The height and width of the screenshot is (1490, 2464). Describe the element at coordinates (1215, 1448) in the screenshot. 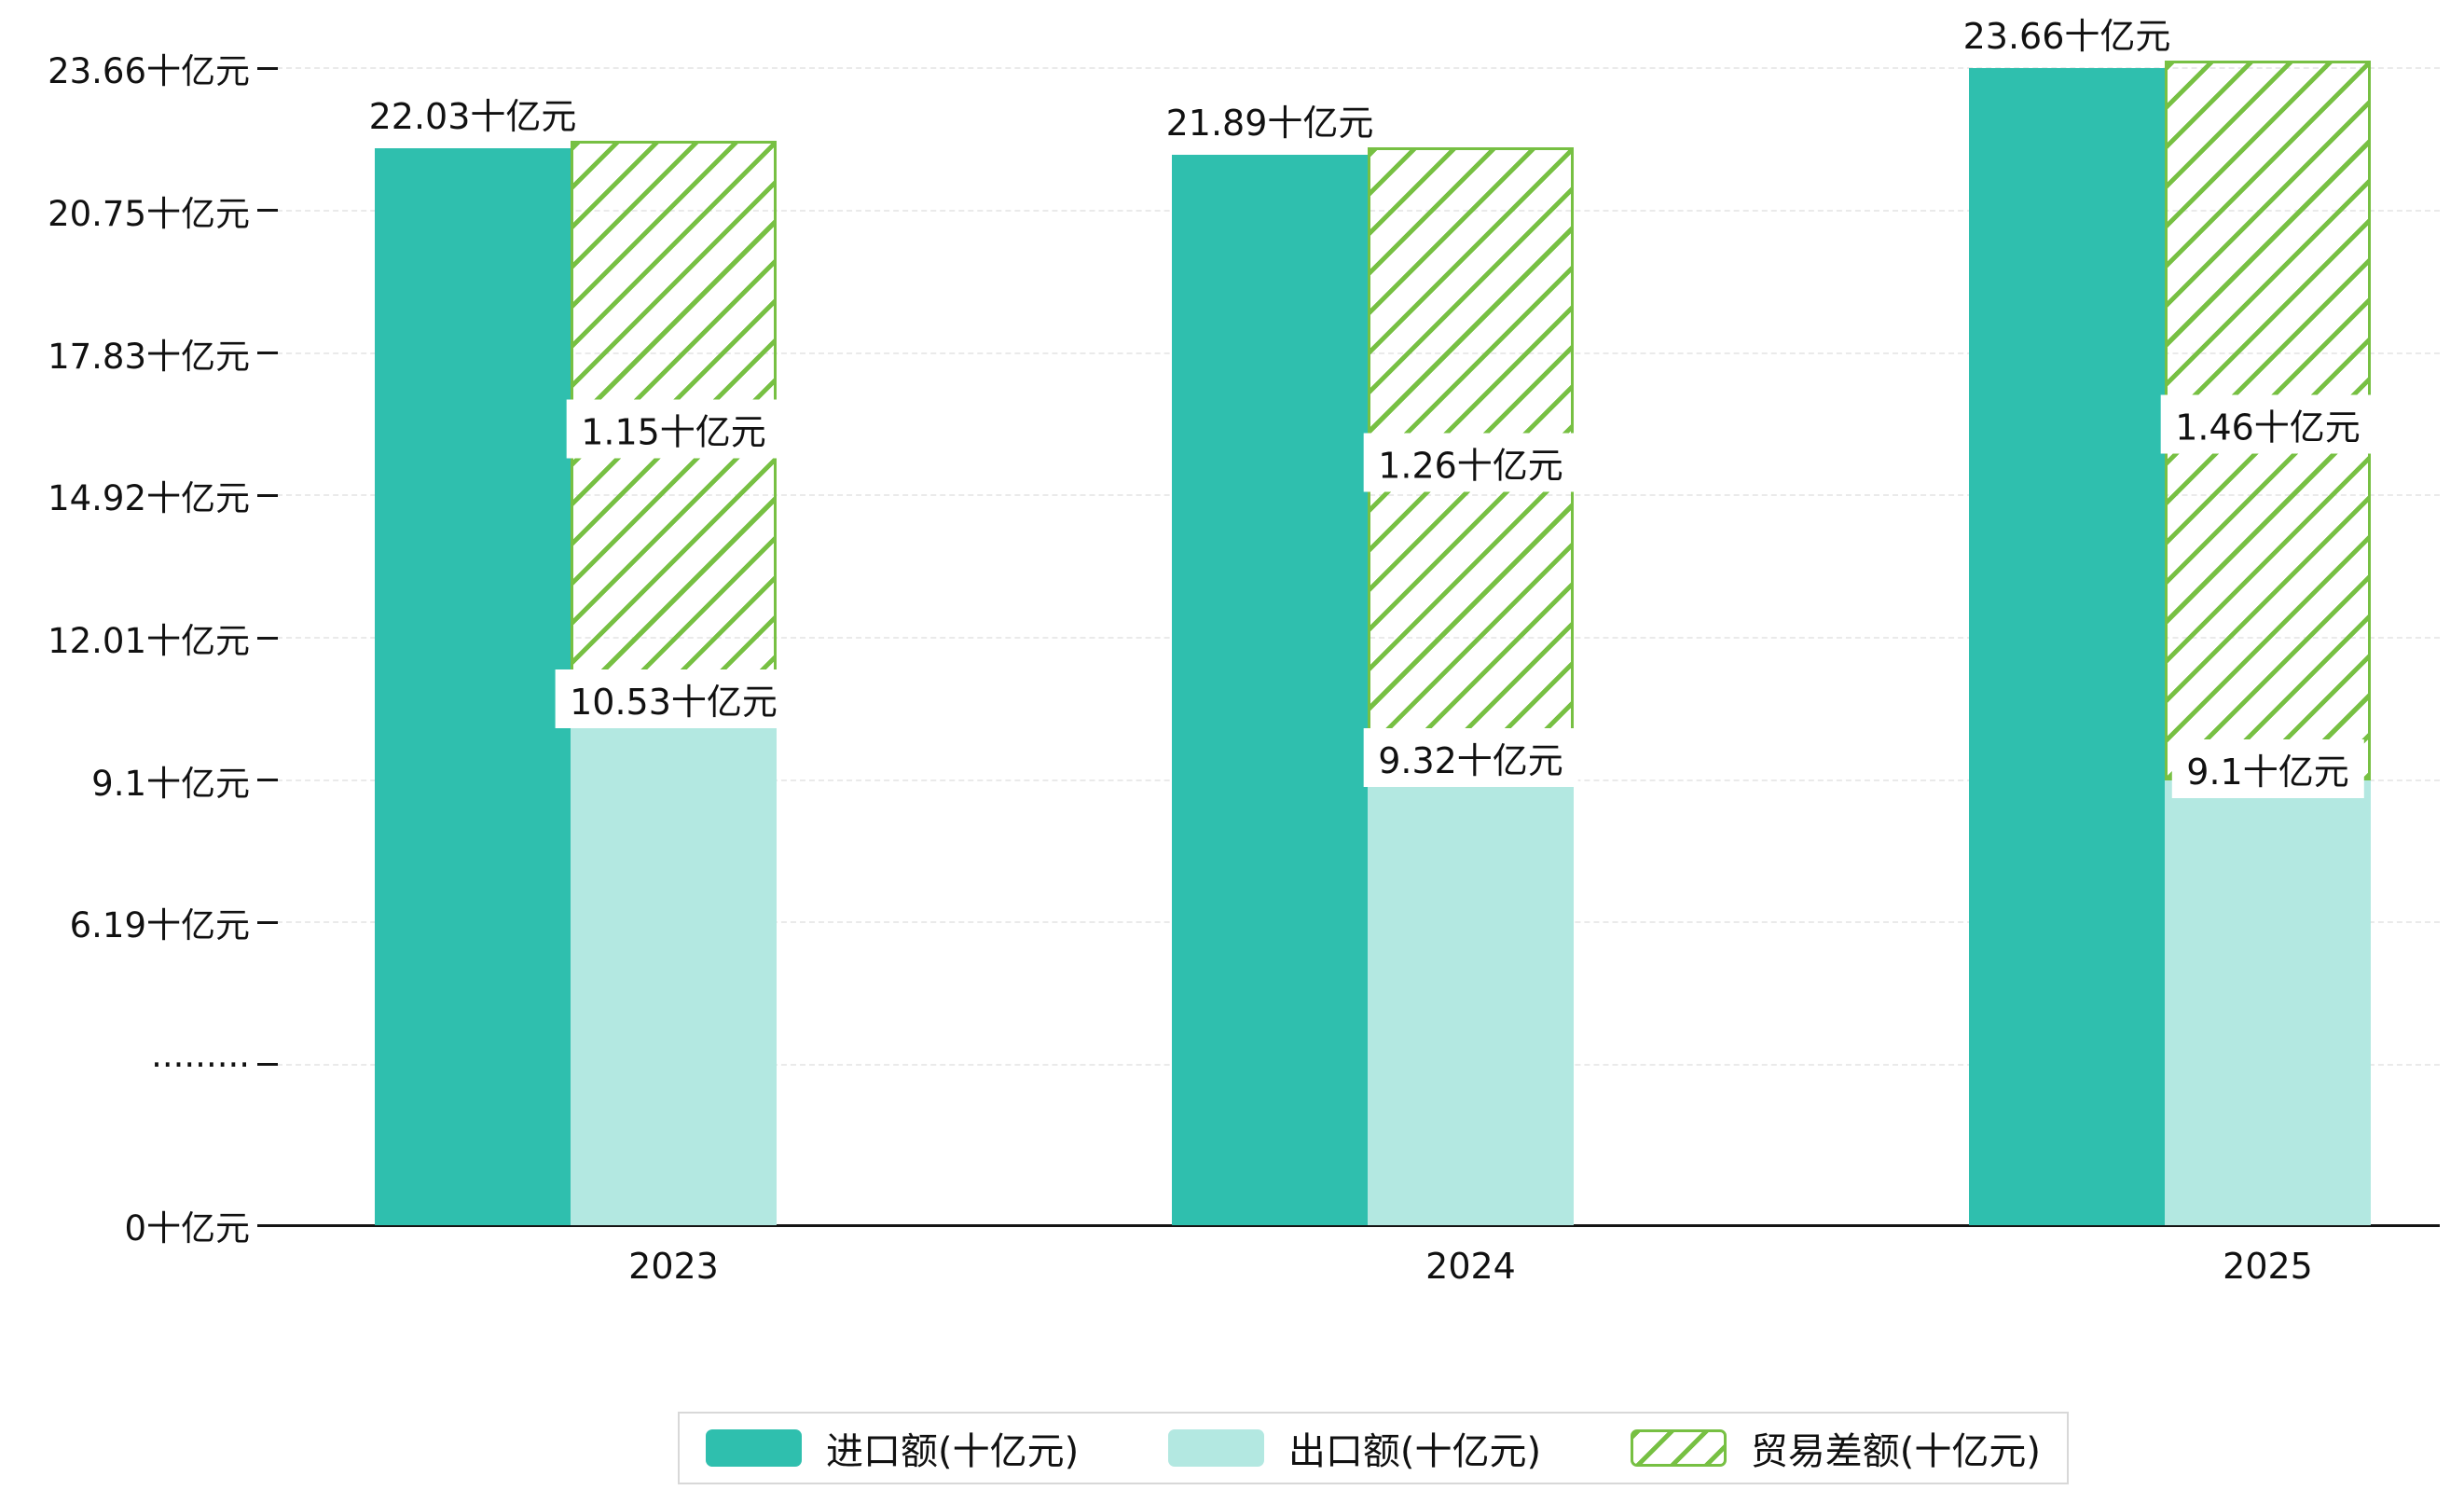

I see `export-swatch-icon` at that location.